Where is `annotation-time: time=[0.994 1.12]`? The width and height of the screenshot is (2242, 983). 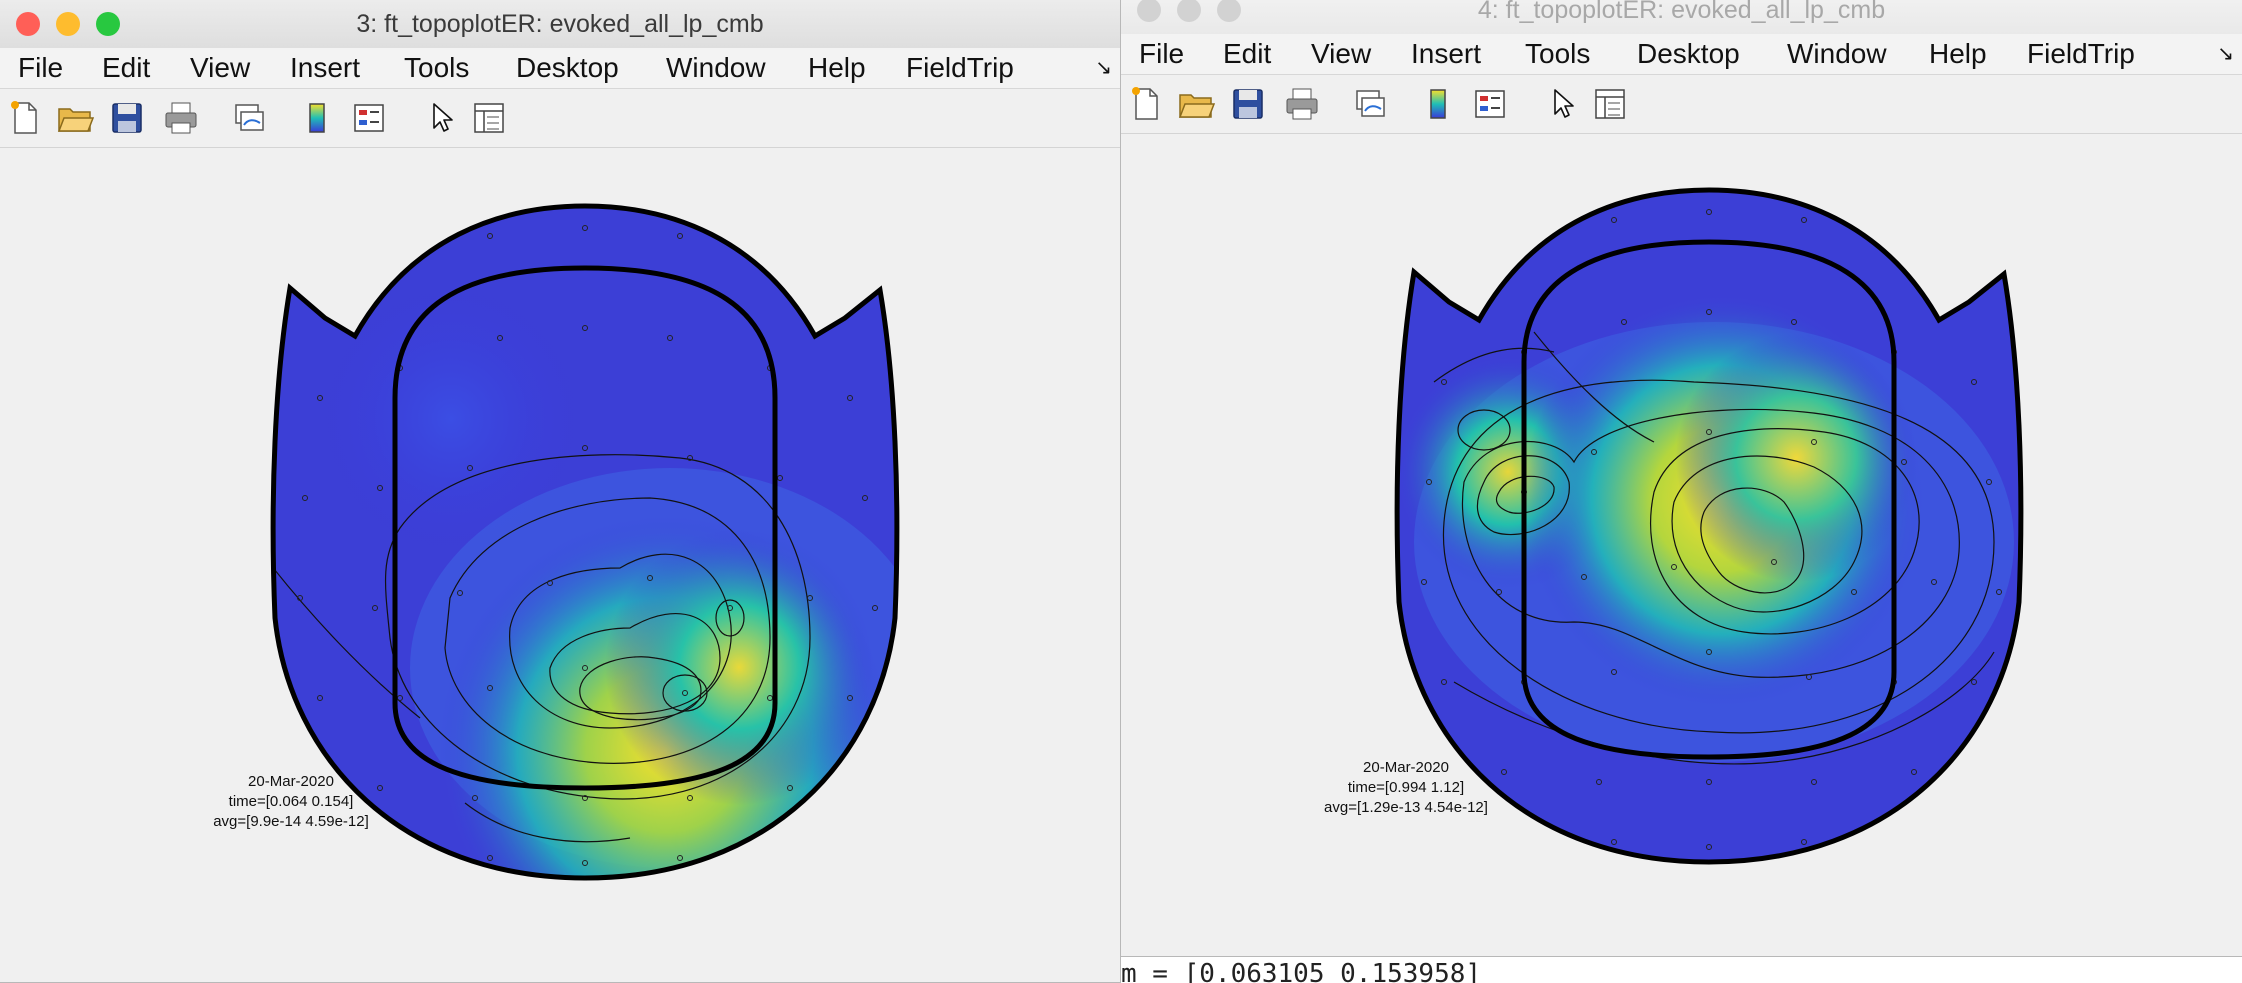 annotation-time: time=[0.994 1.12] is located at coordinates (1406, 787).